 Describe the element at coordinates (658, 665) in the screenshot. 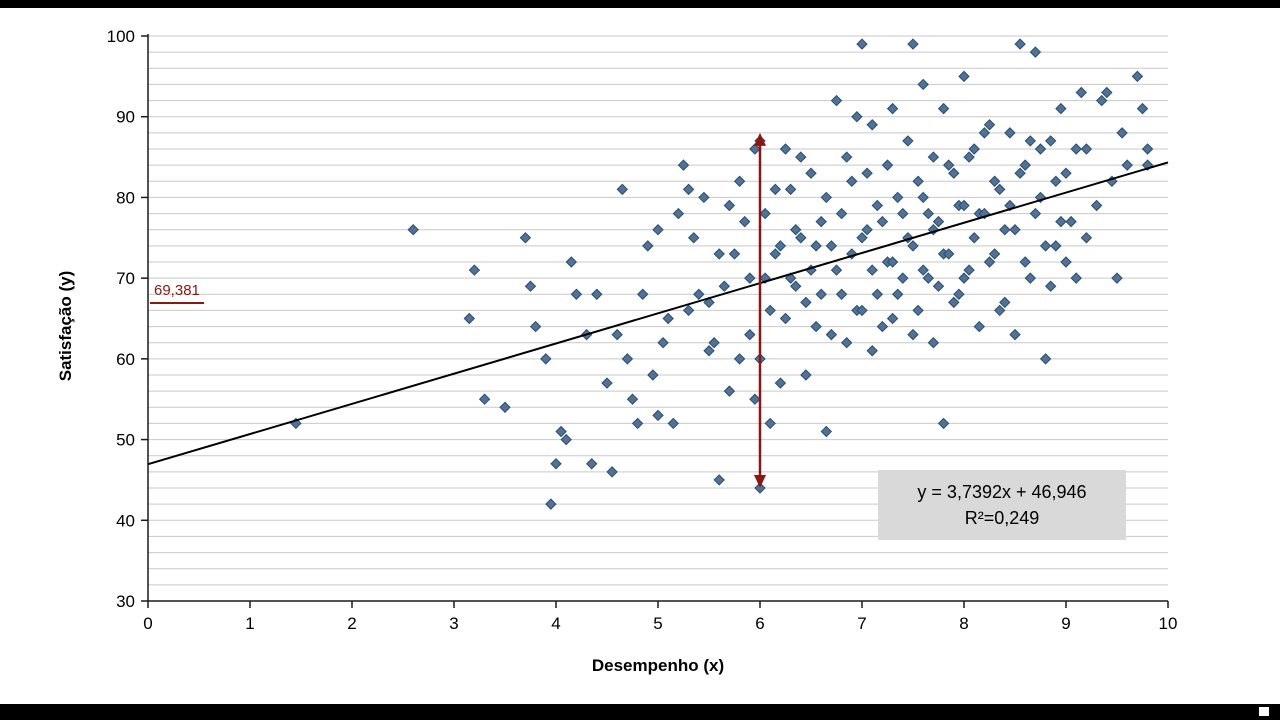

I see `x-axis-title: Desempenho (x)` at that location.